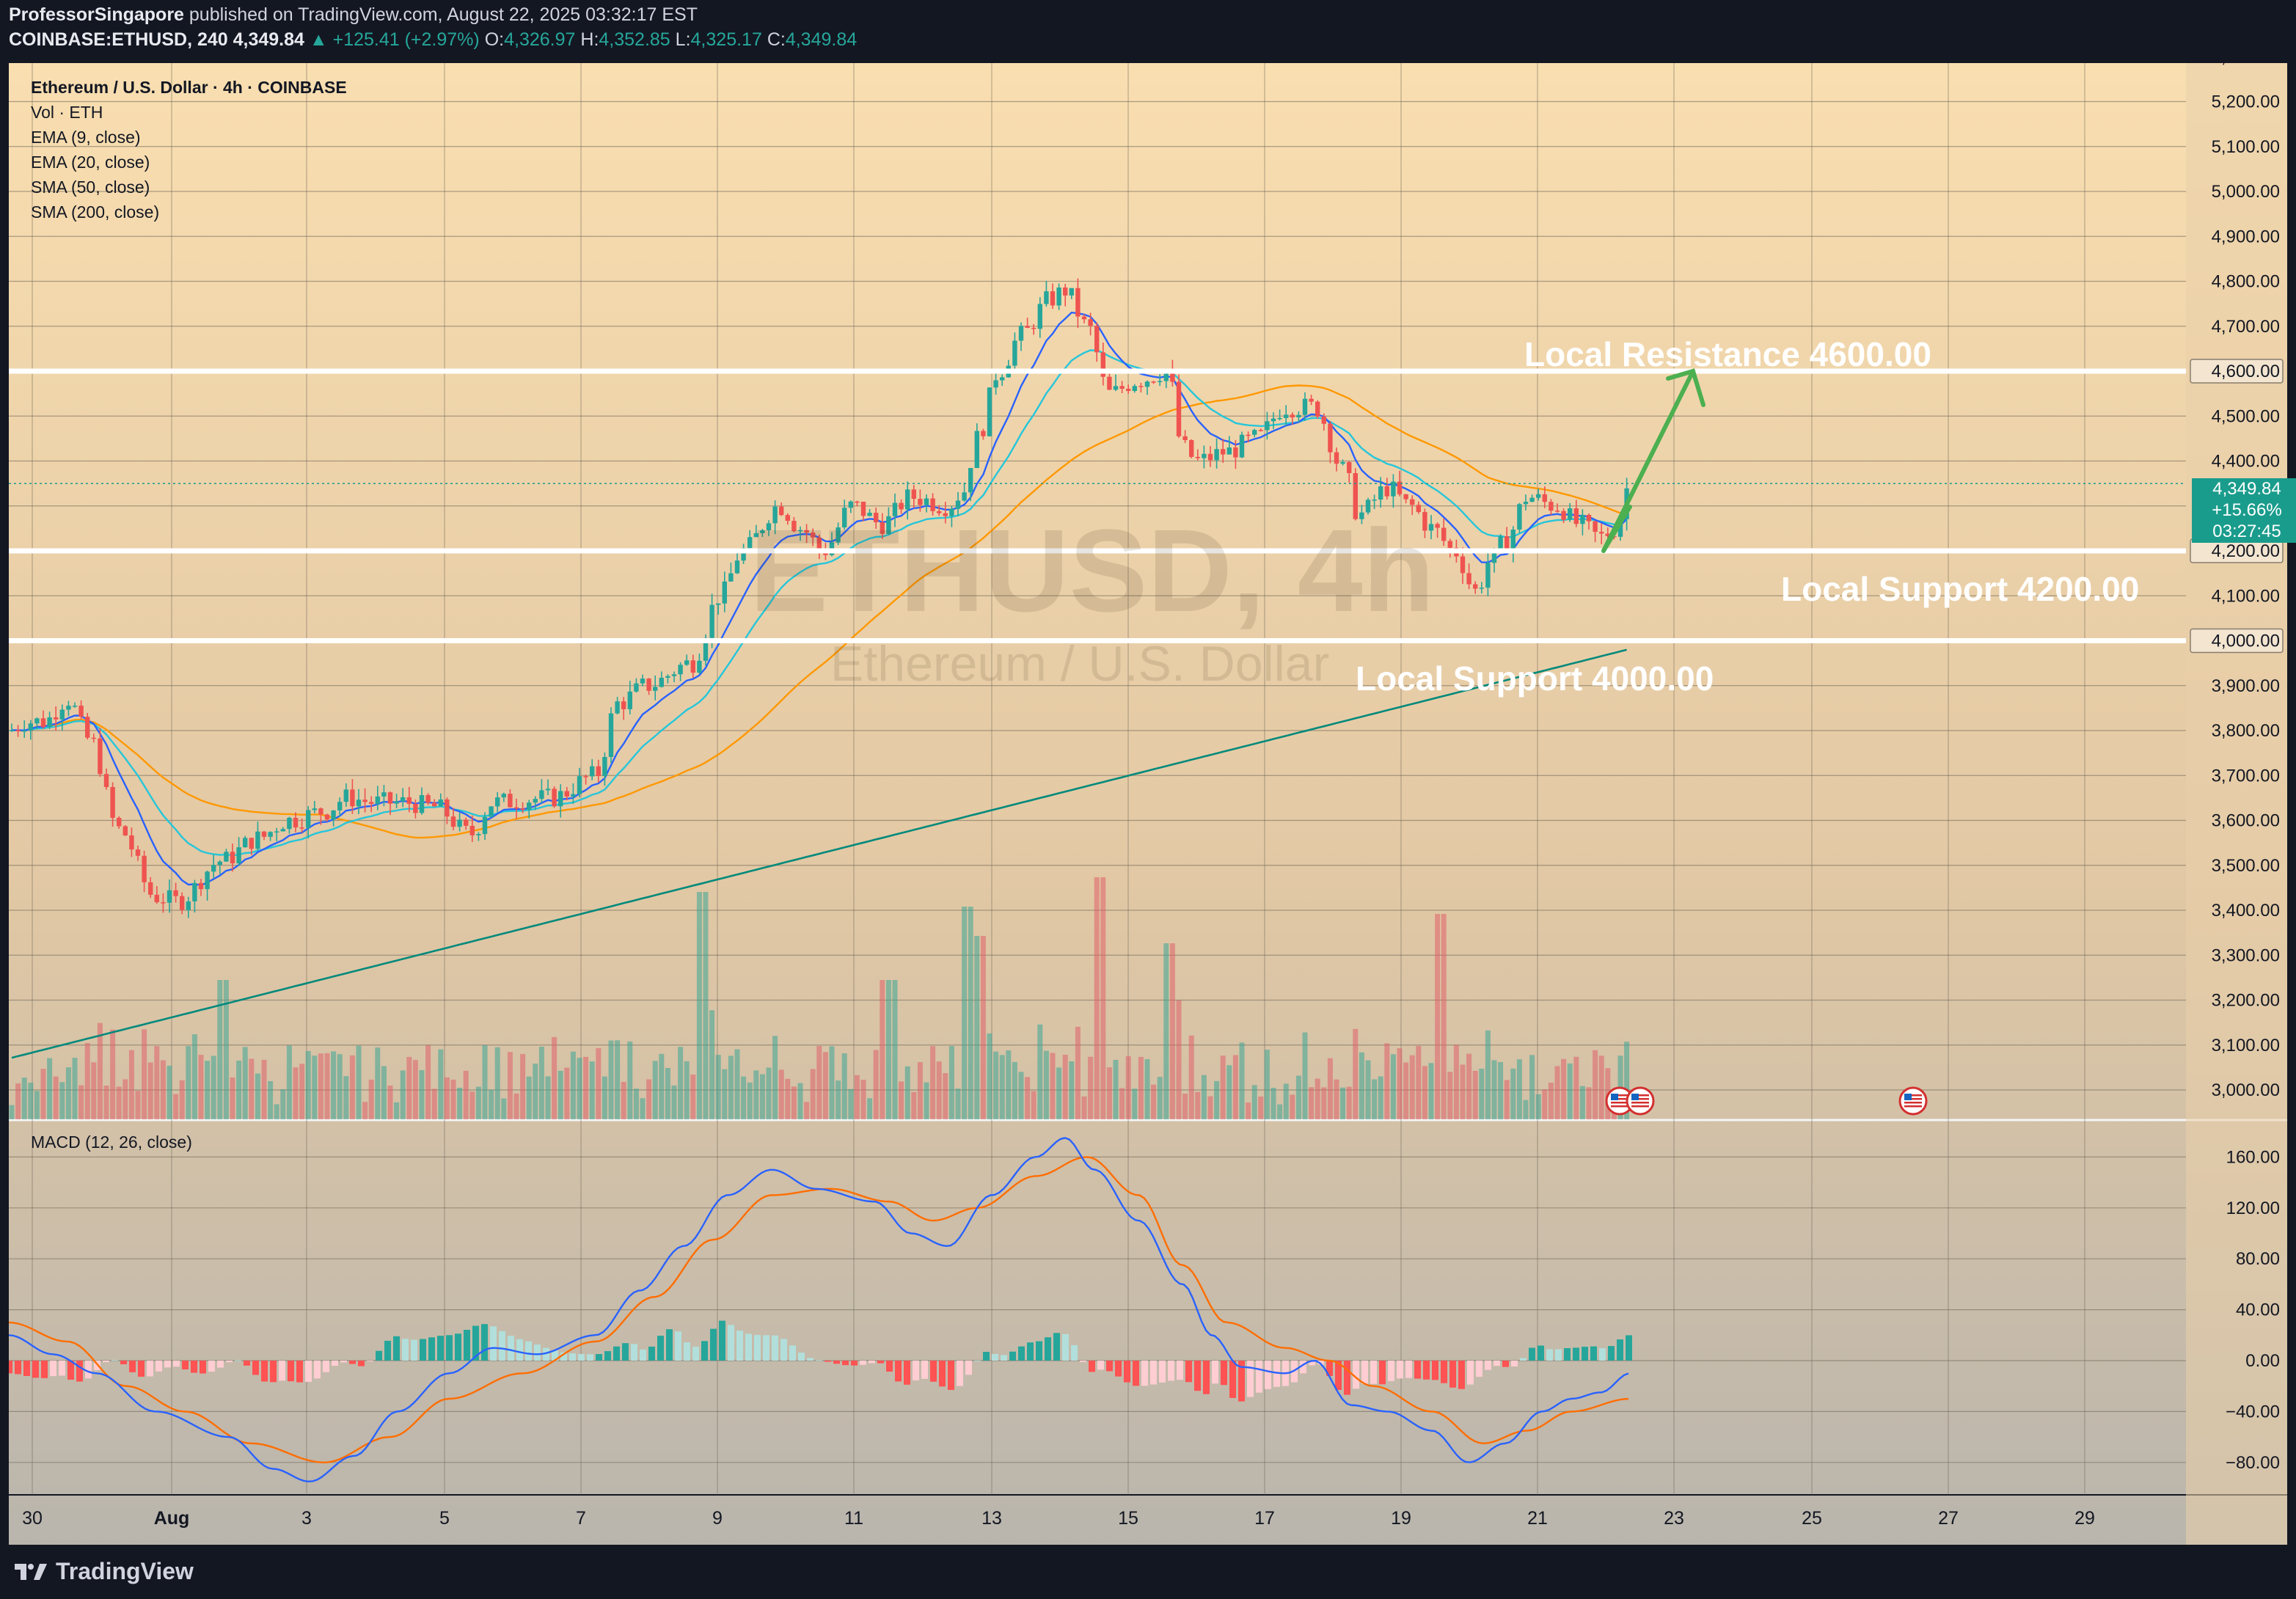  Describe the element at coordinates (1648, 461) in the screenshot. I see `arrow-shaft` at that location.